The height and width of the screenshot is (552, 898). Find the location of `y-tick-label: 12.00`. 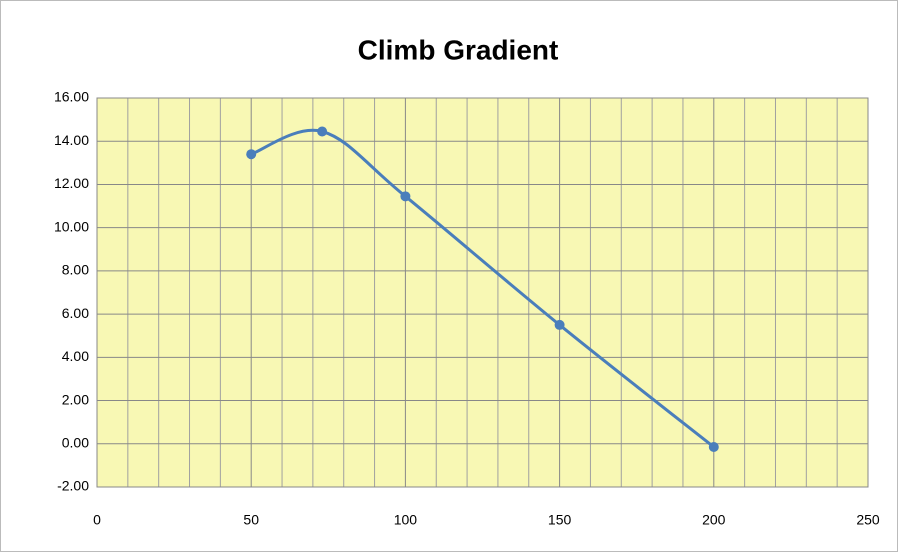

y-tick-label: 12.00 is located at coordinates (71, 183).